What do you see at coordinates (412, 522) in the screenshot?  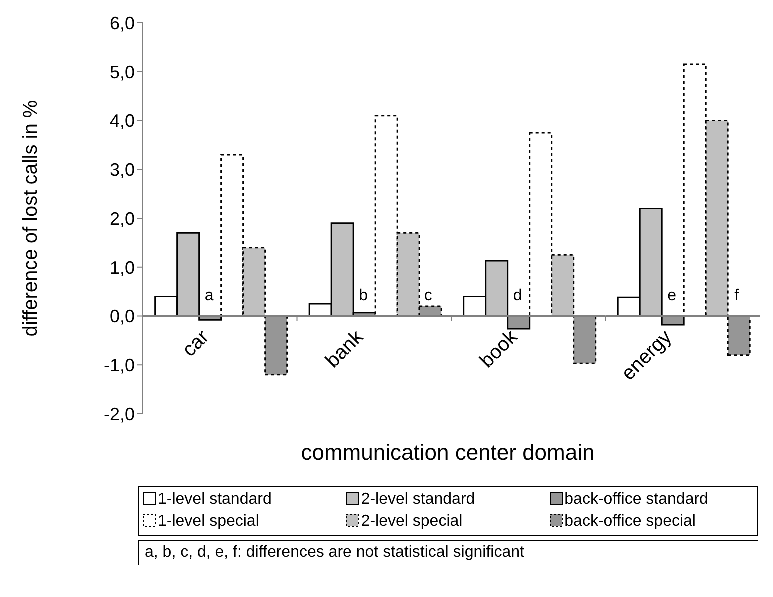 I see `legend-label: 2-level special` at bounding box center [412, 522].